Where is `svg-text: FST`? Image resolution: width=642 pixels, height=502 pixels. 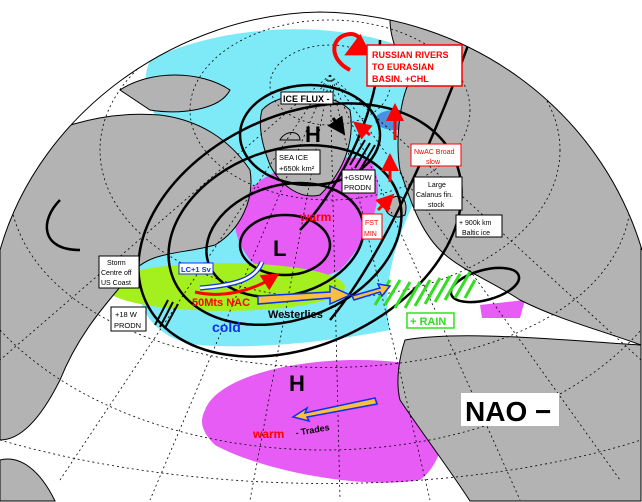 svg-text: FST is located at coordinates (372, 223).